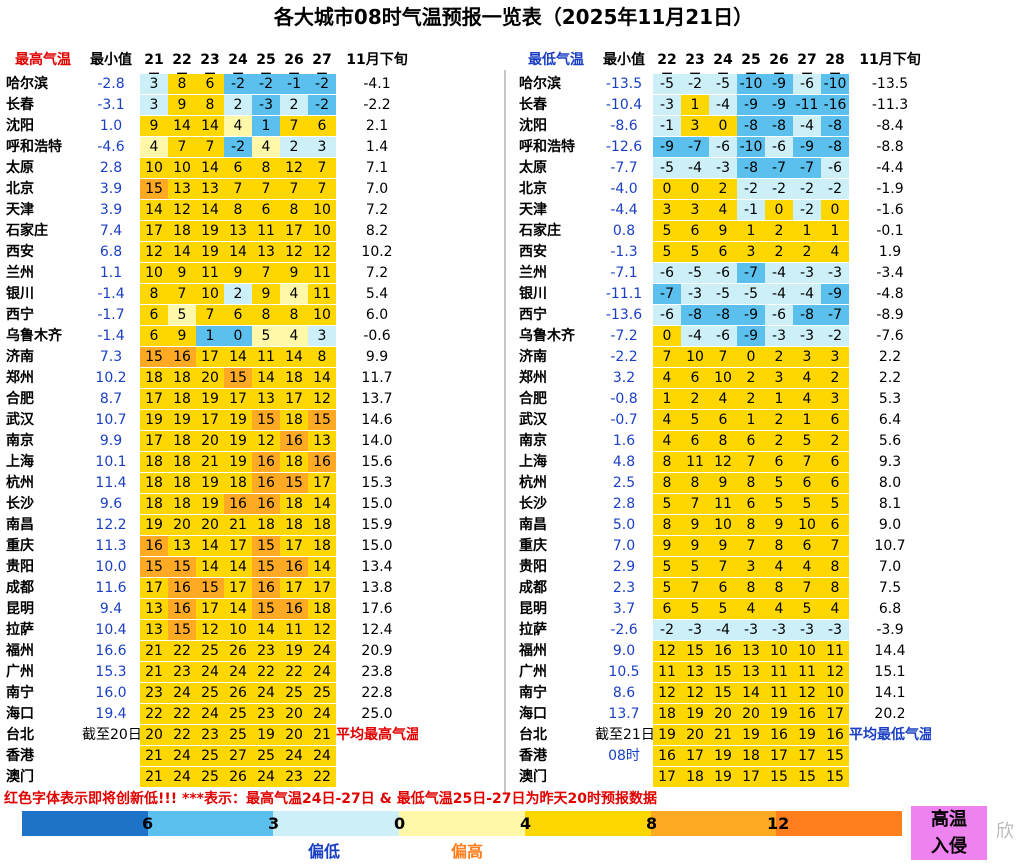 Image resolution: width=1027 pixels, height=866 pixels. Describe the element at coordinates (807, 126) in the screenshot. I see `temp-cell: -4` at that location.